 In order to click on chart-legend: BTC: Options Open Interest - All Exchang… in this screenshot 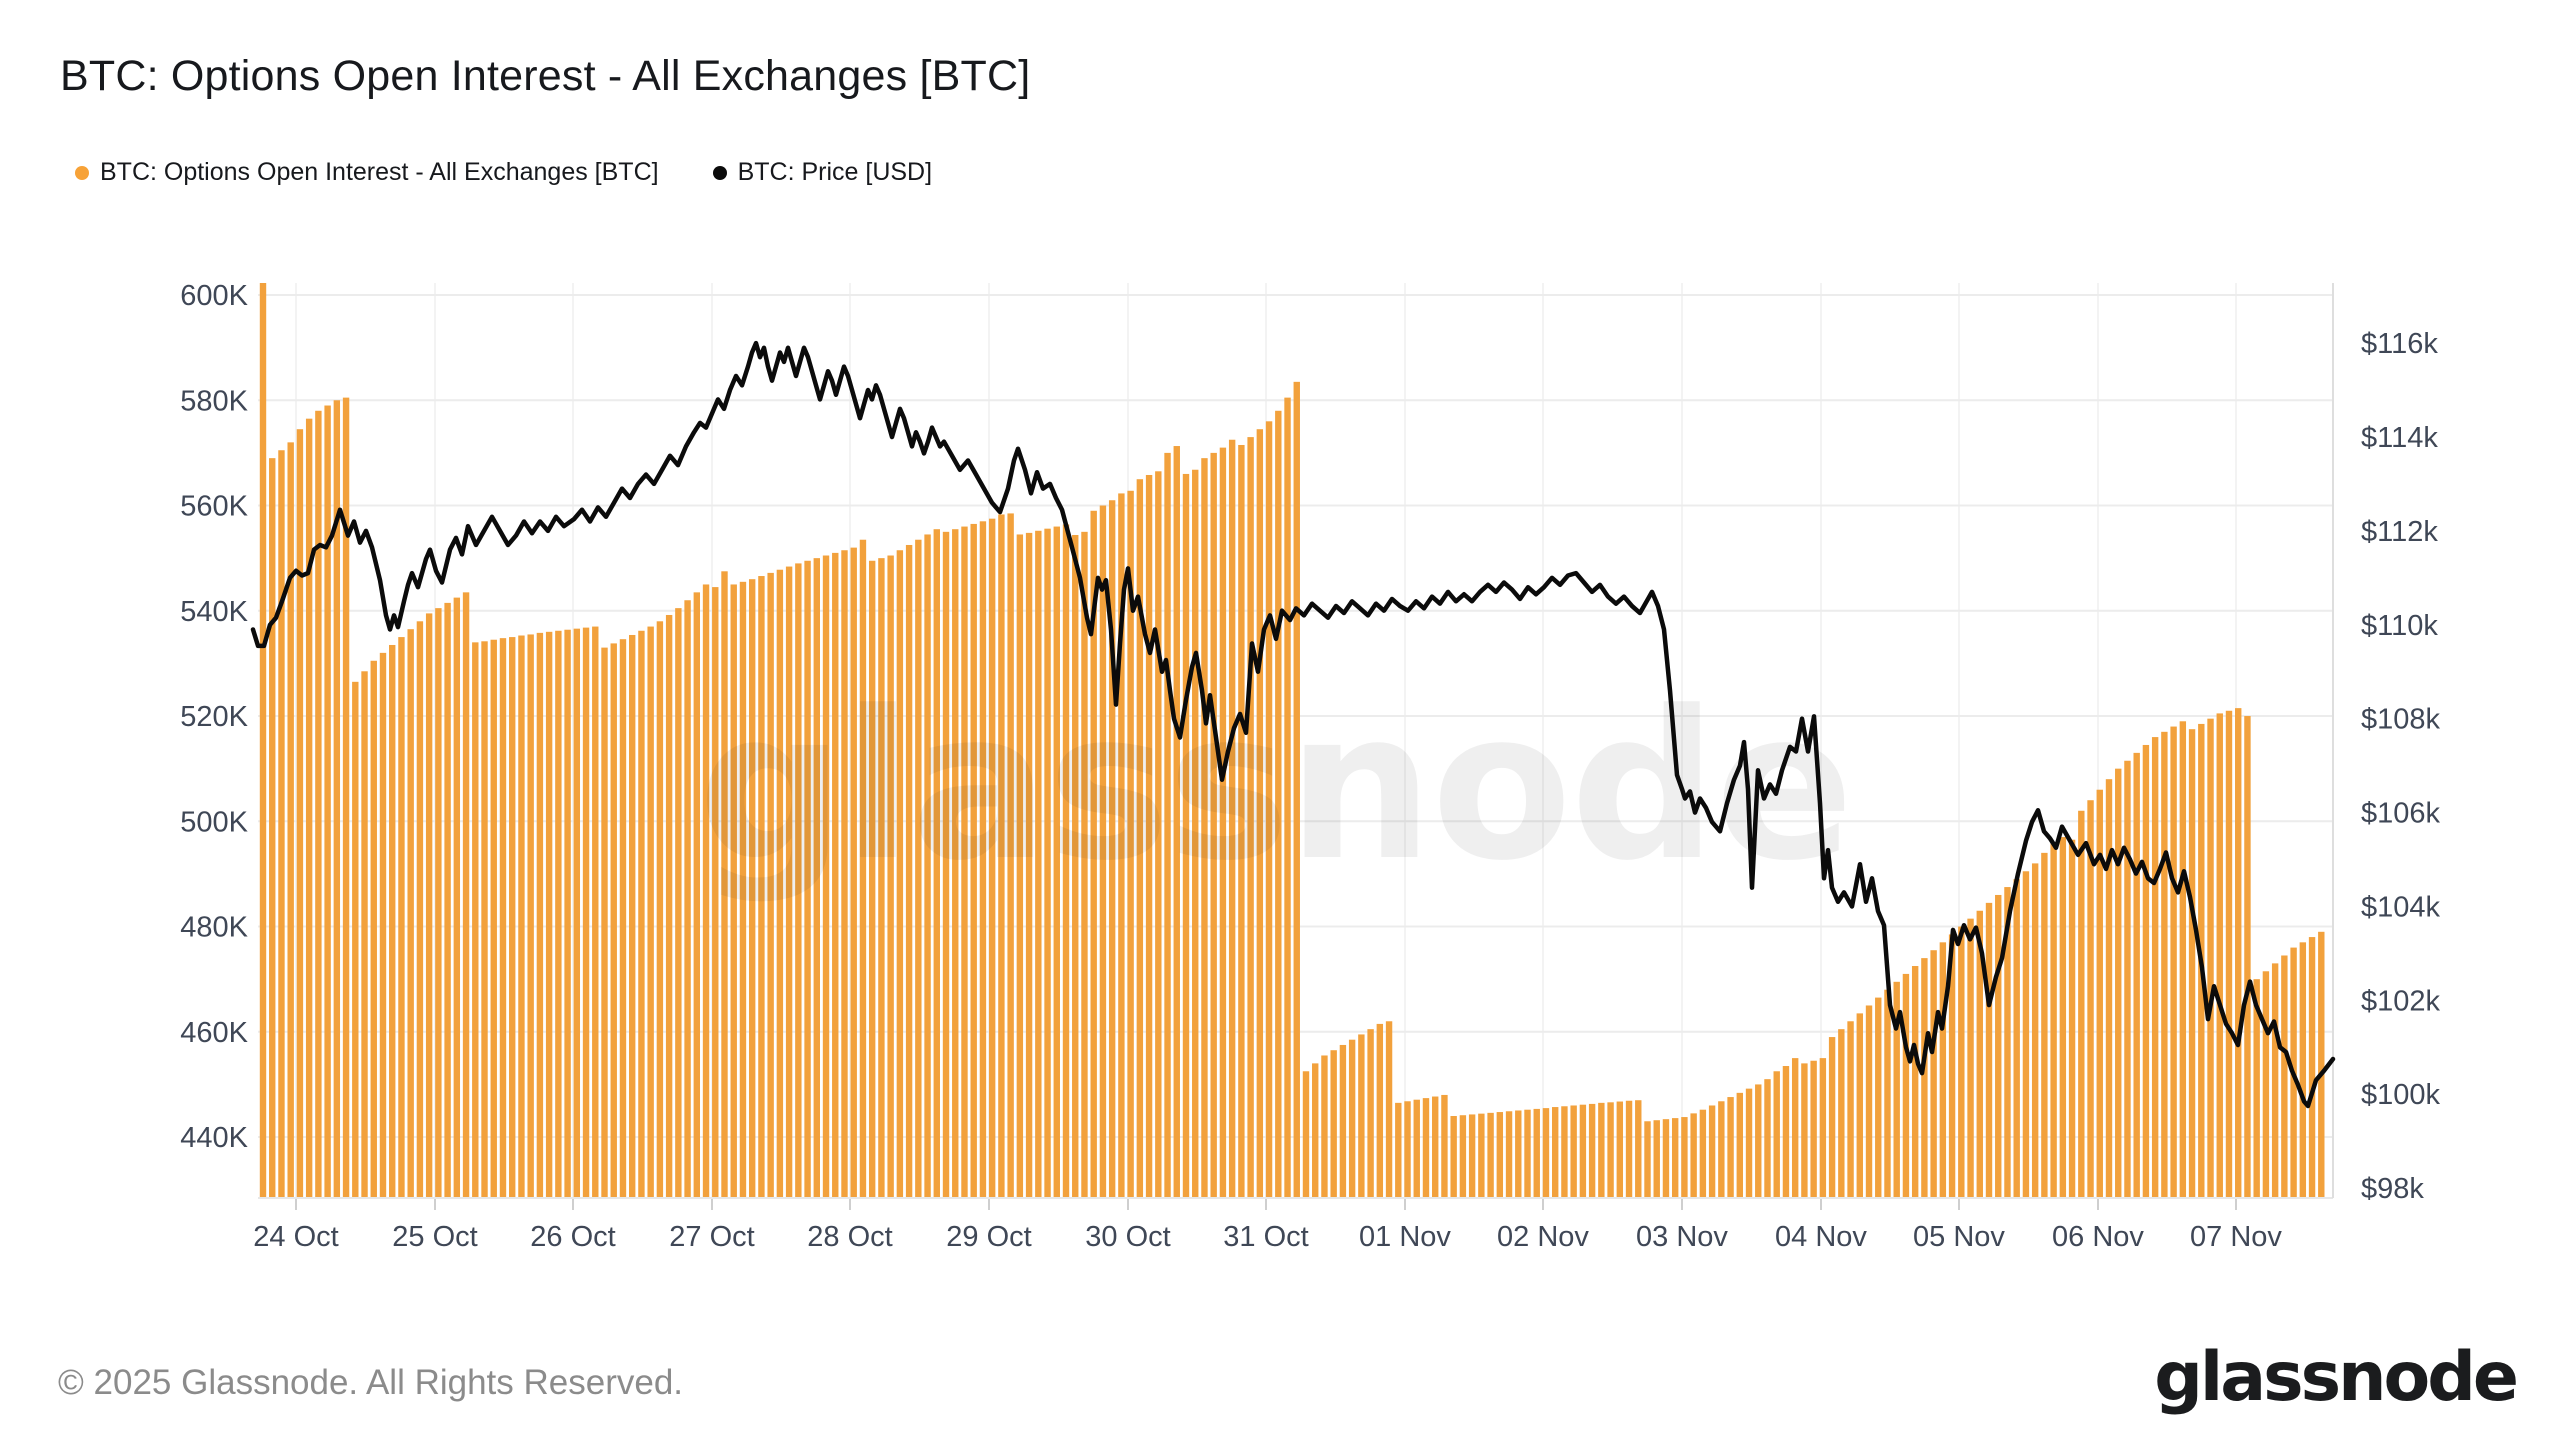, I will do `click(503, 172)`.